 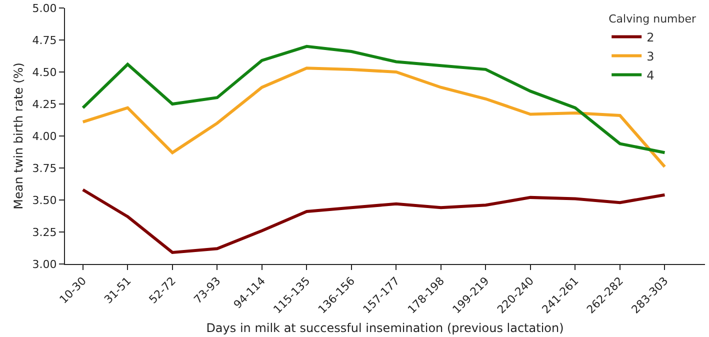 I want to click on legend-title: Calving number, so click(x=652, y=19).